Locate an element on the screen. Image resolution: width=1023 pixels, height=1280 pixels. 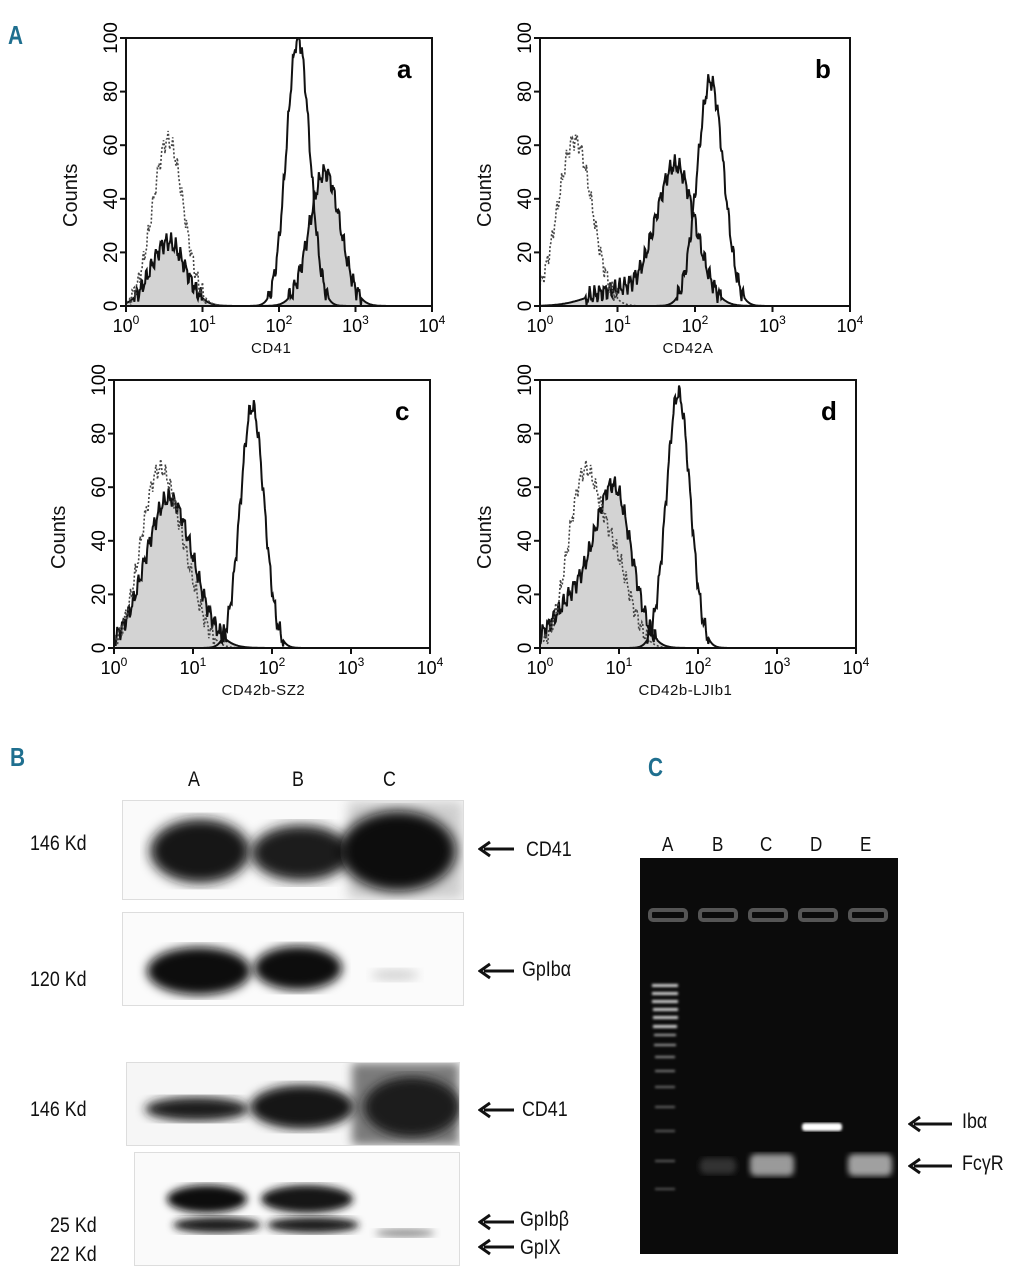
panel-label-c: C is located at coordinates (656, 767).